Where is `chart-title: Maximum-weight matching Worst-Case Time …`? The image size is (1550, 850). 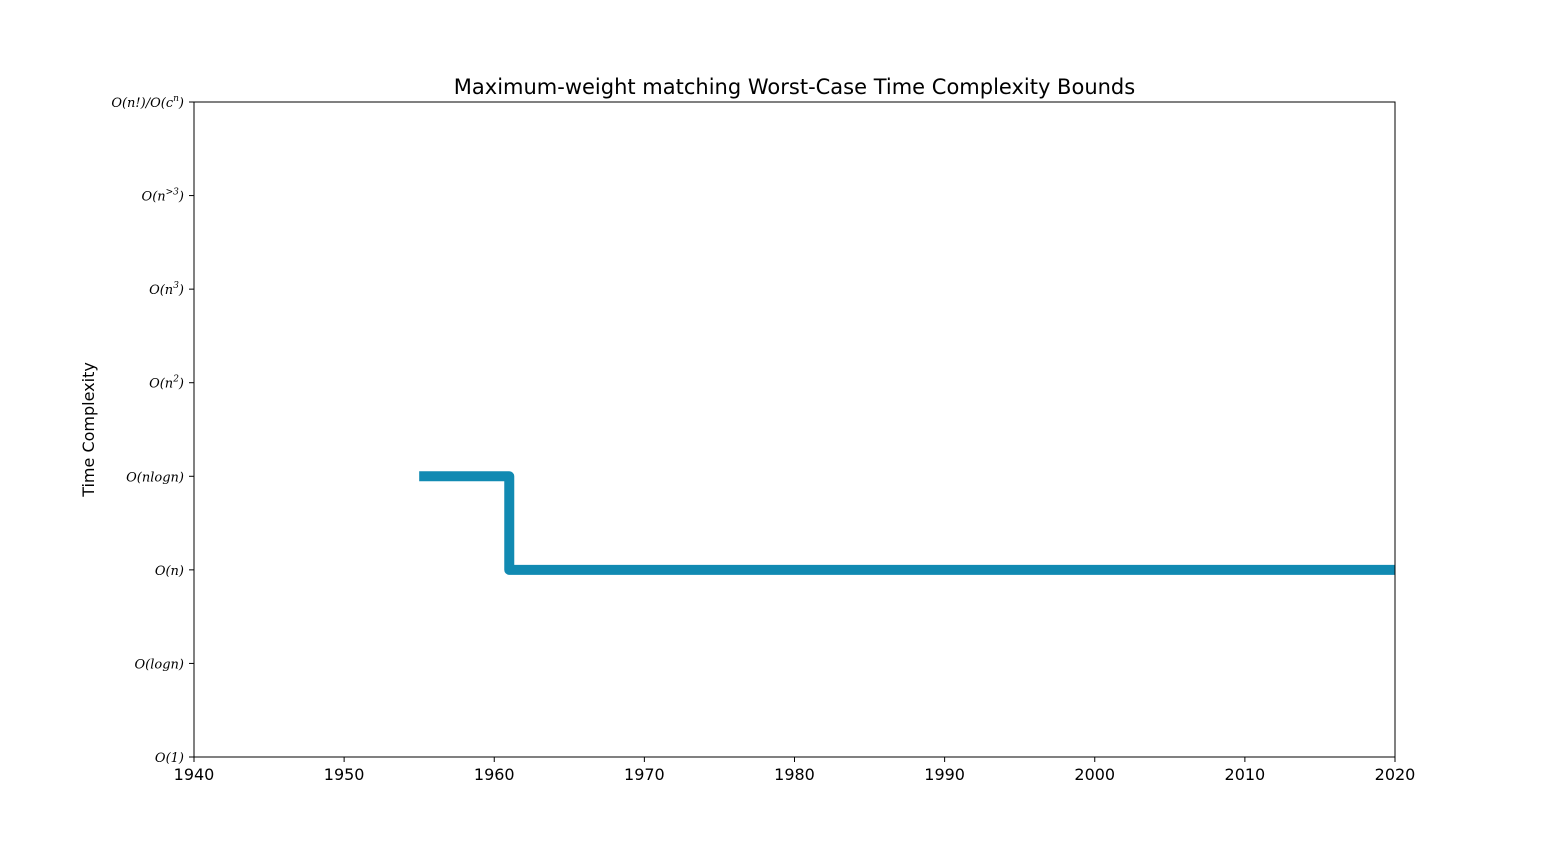
chart-title: Maximum-weight matching Worst-Case Time … is located at coordinates (794, 87).